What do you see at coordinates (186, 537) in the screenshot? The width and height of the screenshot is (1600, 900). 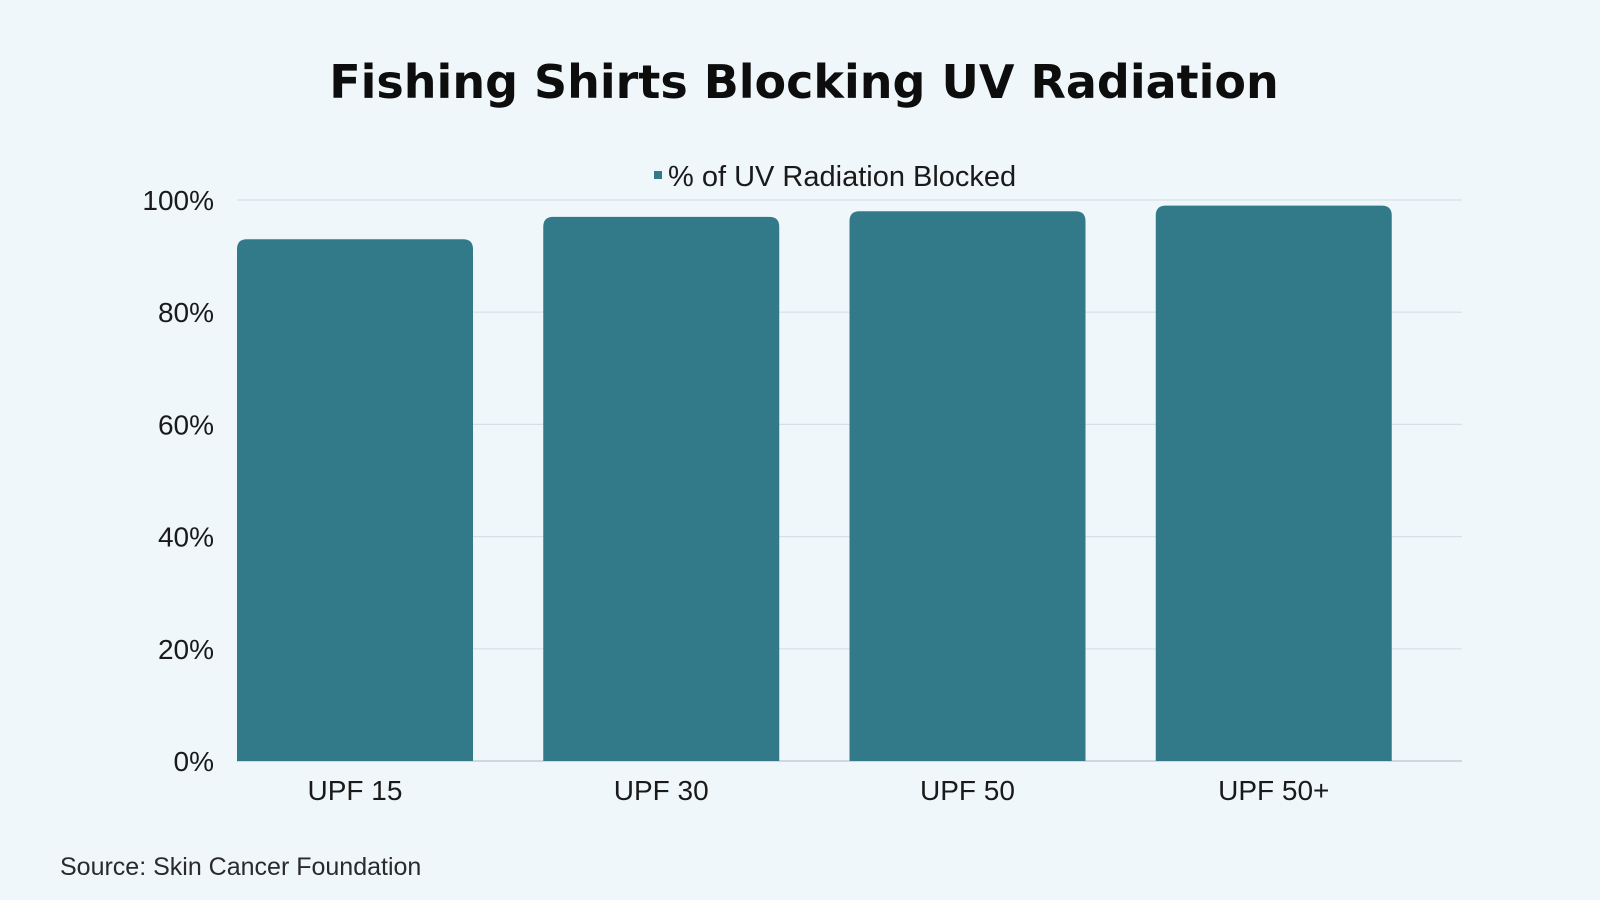 I see `y-tick-label: 40%` at bounding box center [186, 537].